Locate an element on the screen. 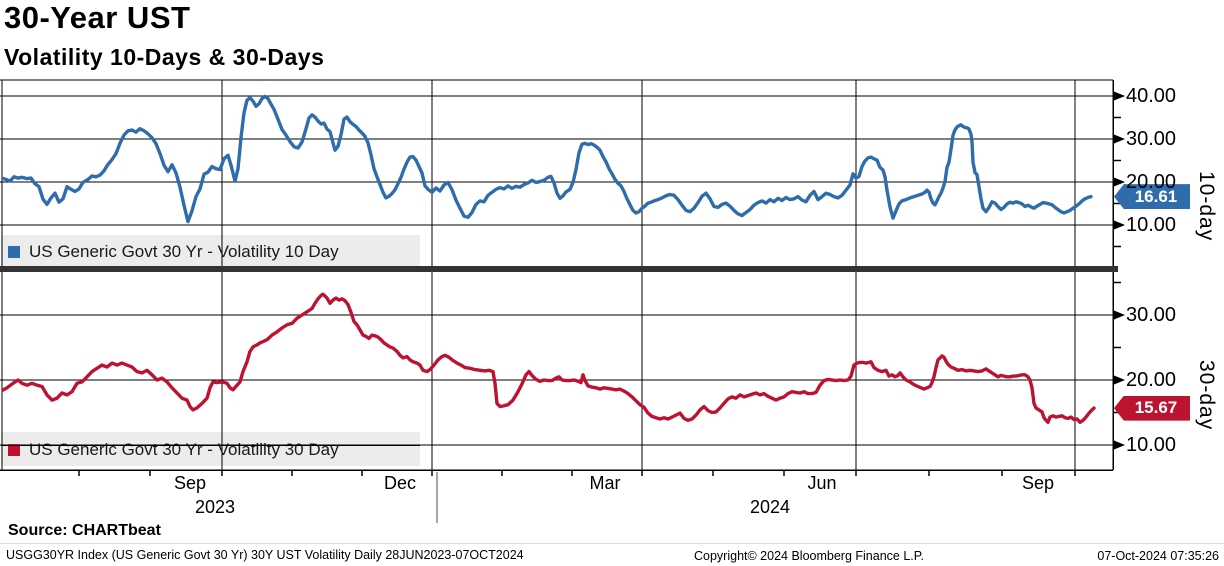 This screenshot has height=566, width=1224. footer-timestamp: 07-Oct-2024 07:35:26 is located at coordinates (1158, 556).